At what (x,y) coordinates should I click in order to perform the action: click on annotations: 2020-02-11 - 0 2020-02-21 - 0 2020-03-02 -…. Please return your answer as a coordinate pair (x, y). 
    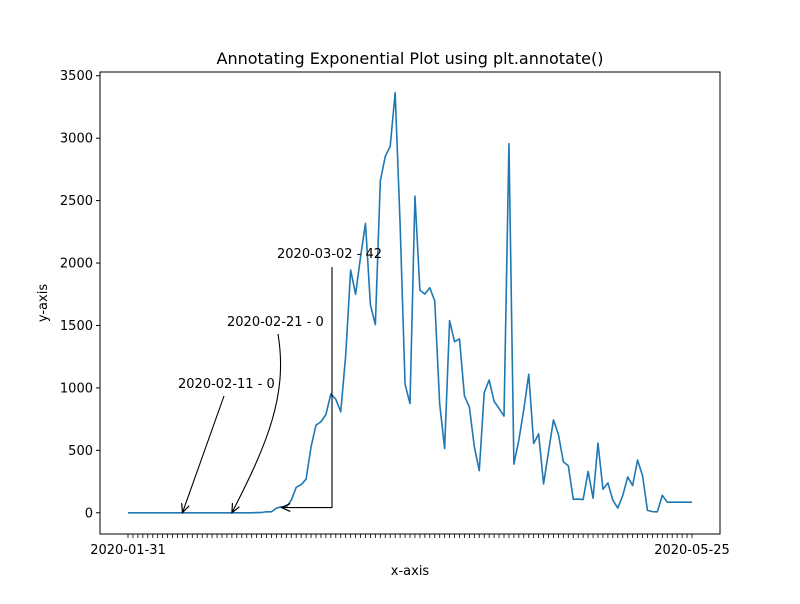
    Looking at the image, I should click on (280, 380).